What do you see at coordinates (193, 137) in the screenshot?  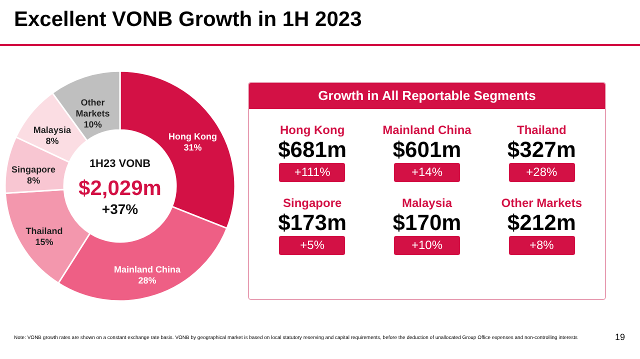 I see `slice-label: Hong Kong` at bounding box center [193, 137].